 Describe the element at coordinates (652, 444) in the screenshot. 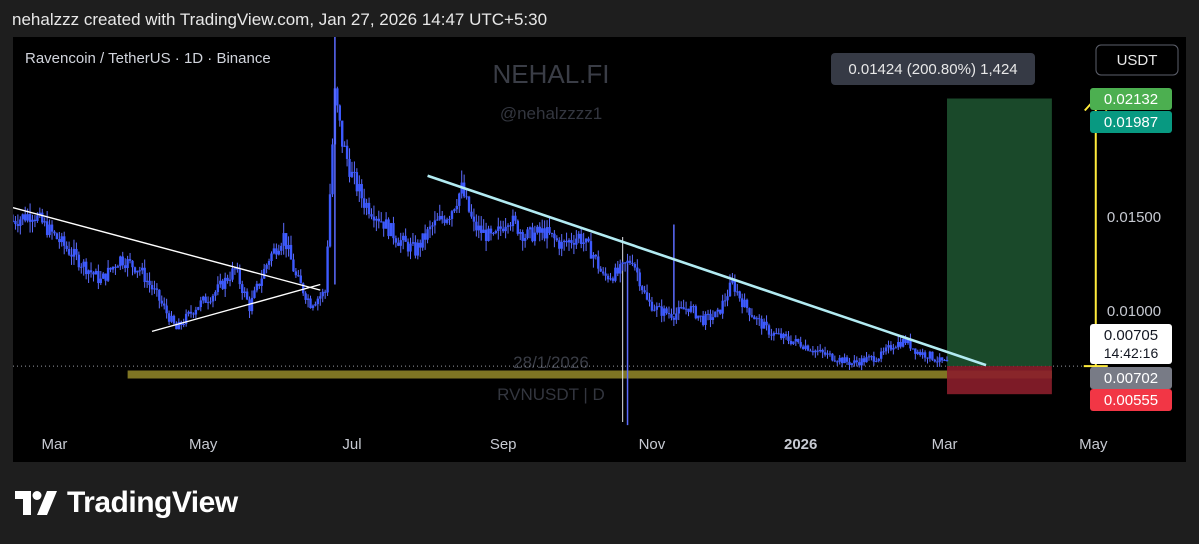

I see `x-tick-label: Nov` at that location.